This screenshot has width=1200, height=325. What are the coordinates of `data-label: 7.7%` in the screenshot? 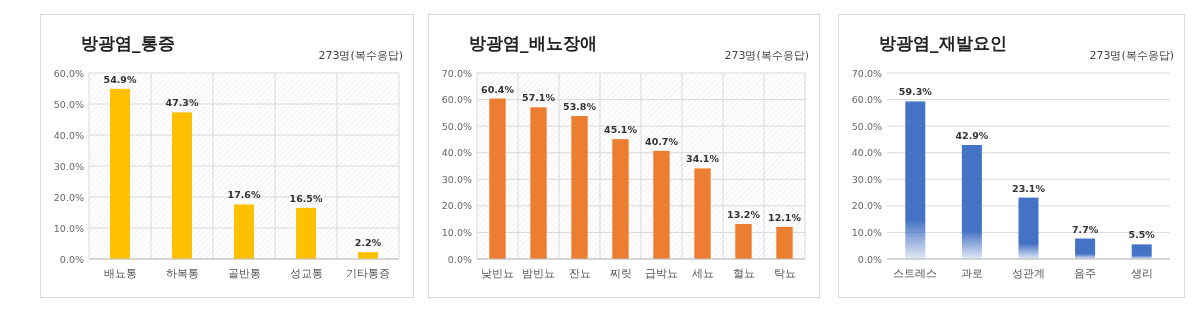 It's located at (1085, 229).